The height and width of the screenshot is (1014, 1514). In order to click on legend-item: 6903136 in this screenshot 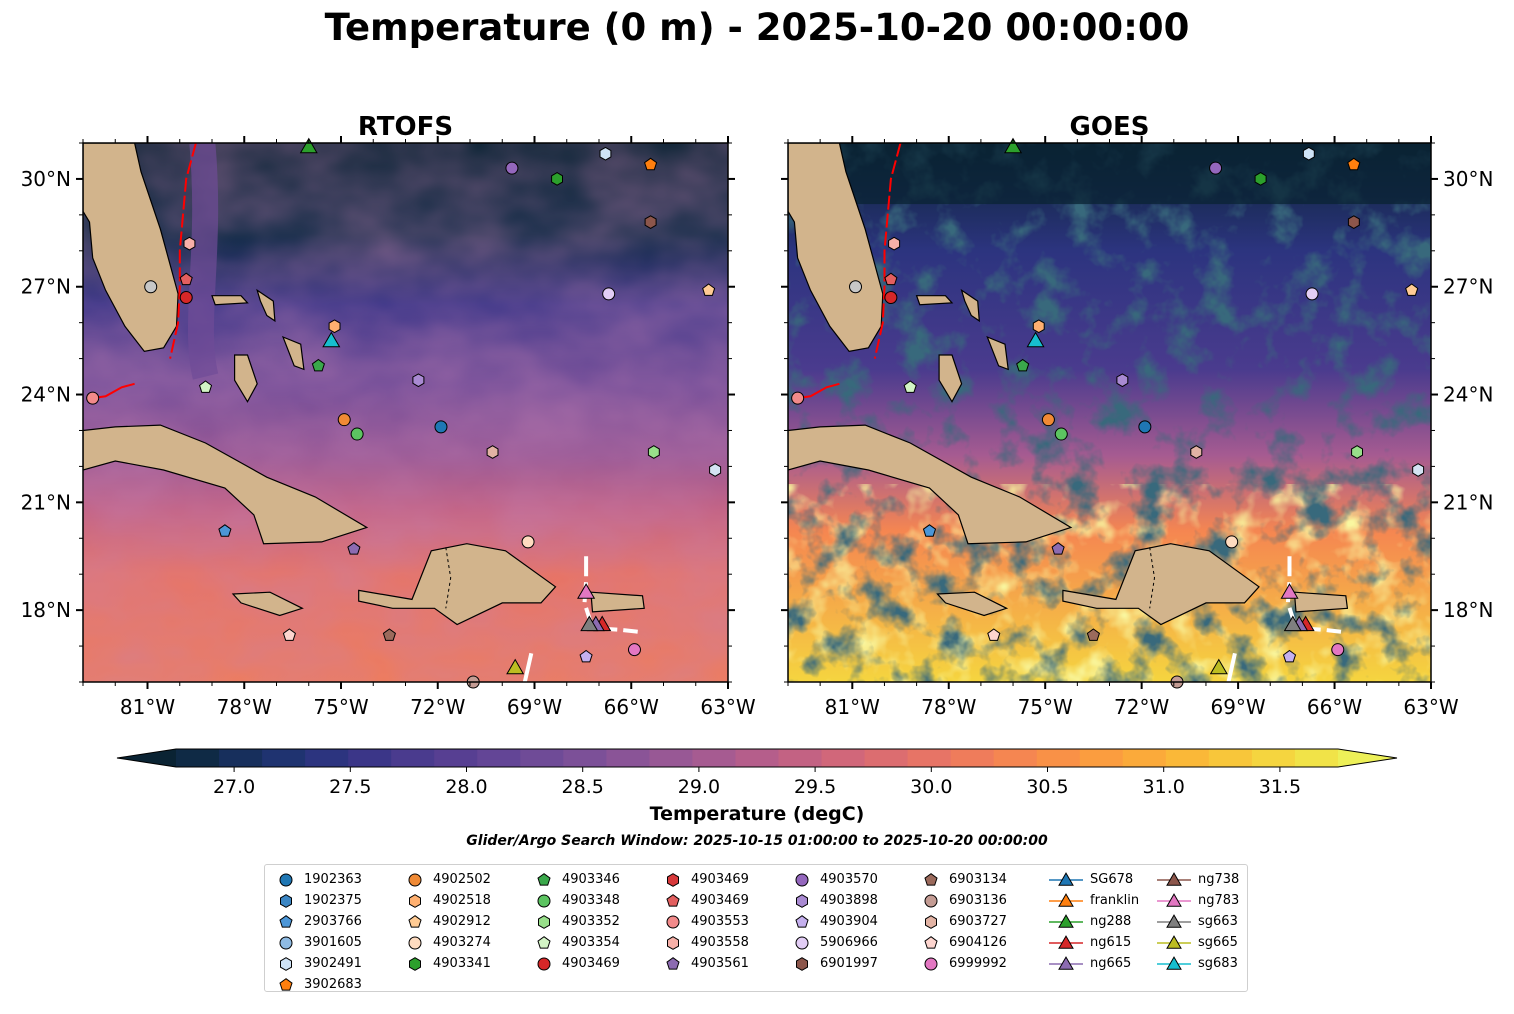, I will do `click(963, 900)`.